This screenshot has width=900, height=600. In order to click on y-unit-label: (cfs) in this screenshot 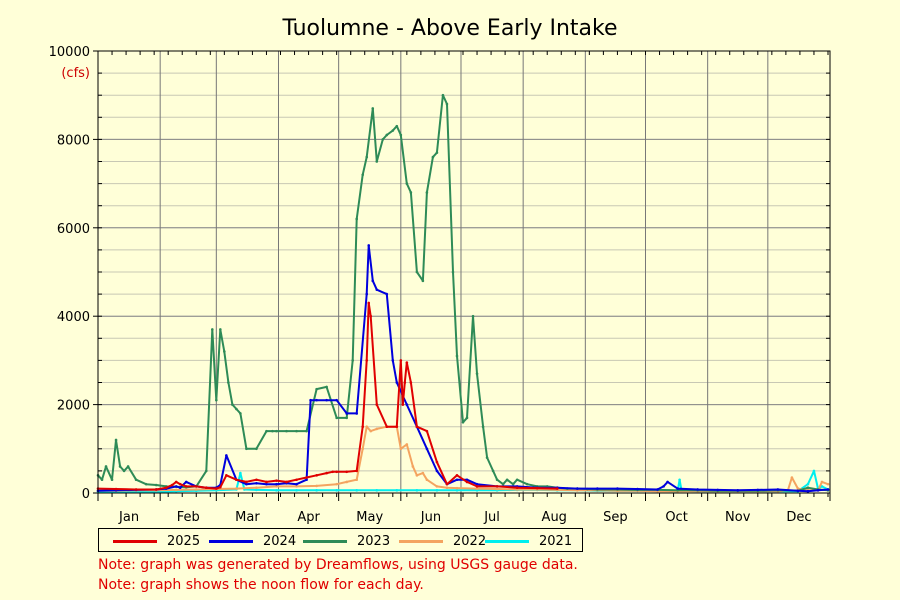, I will do `click(75, 73)`.